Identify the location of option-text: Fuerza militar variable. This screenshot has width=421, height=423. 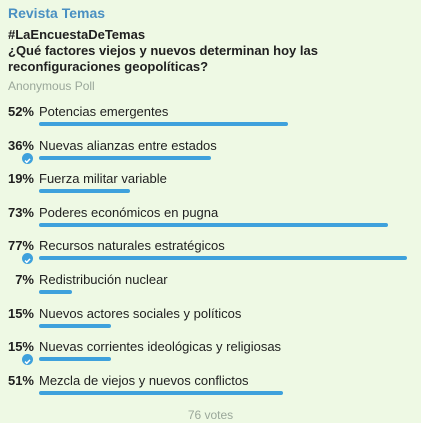
(103, 179).